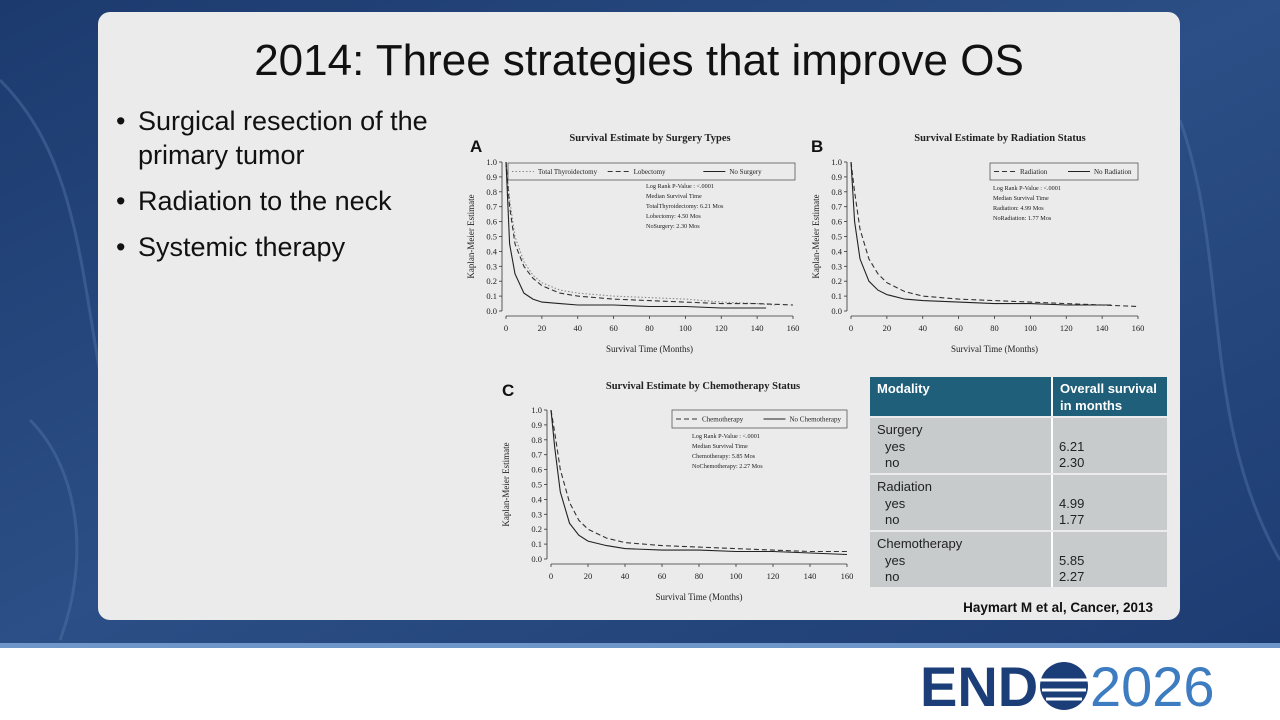 The width and height of the screenshot is (1280, 720). What do you see at coordinates (817, 146) in the screenshot?
I see `panel-label: B` at bounding box center [817, 146].